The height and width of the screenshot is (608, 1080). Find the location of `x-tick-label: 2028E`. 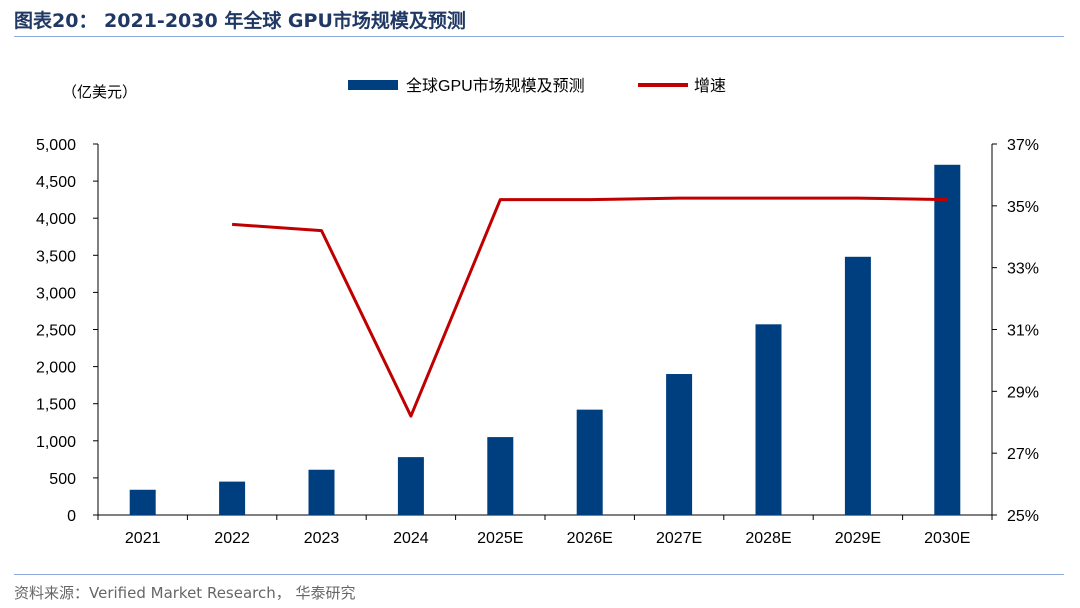

x-tick-label: 2028E is located at coordinates (768, 538).